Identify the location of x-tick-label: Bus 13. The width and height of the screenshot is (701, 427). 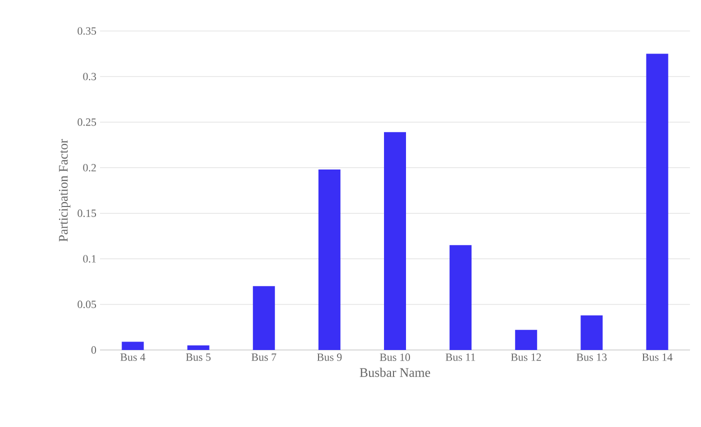
(591, 357).